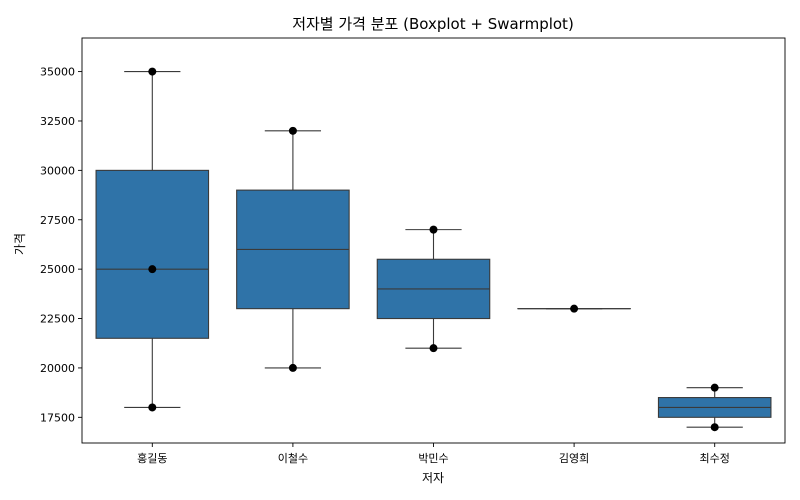  I want to click on y-tick-label: 35000, so click(57, 72).